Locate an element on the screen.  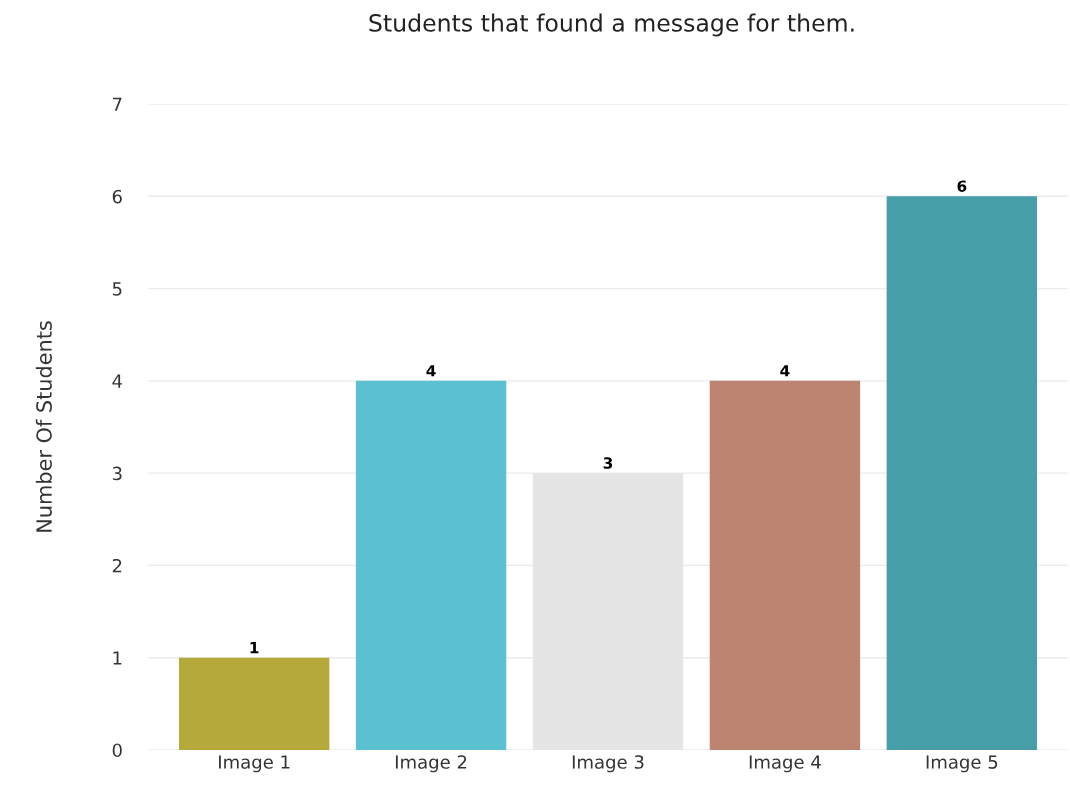
y-tick-label: 2 is located at coordinates (117, 565).